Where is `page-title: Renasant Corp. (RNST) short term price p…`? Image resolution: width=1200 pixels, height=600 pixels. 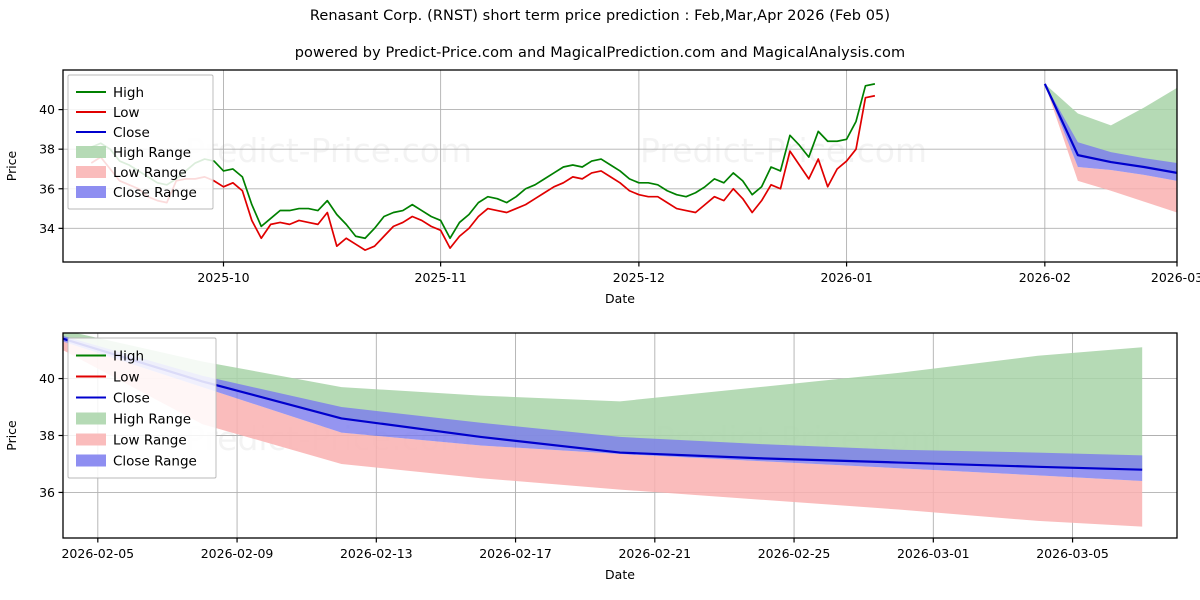 page-title: Renasant Corp. (RNST) short term price p… is located at coordinates (600, 16).